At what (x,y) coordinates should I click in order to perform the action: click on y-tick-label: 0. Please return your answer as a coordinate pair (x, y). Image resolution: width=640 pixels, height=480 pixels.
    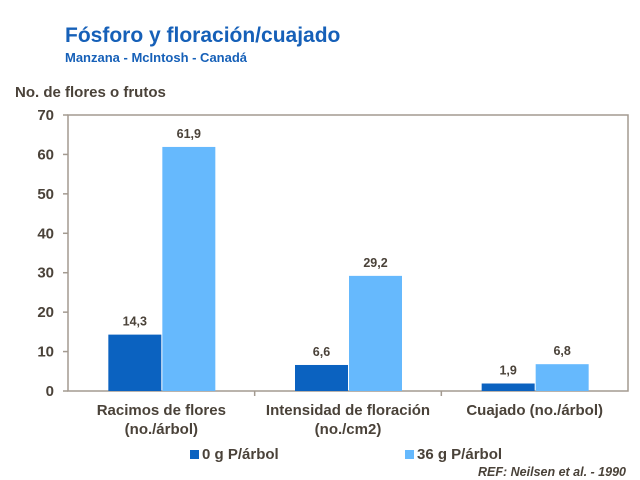
    Looking at the image, I should click on (50, 391).